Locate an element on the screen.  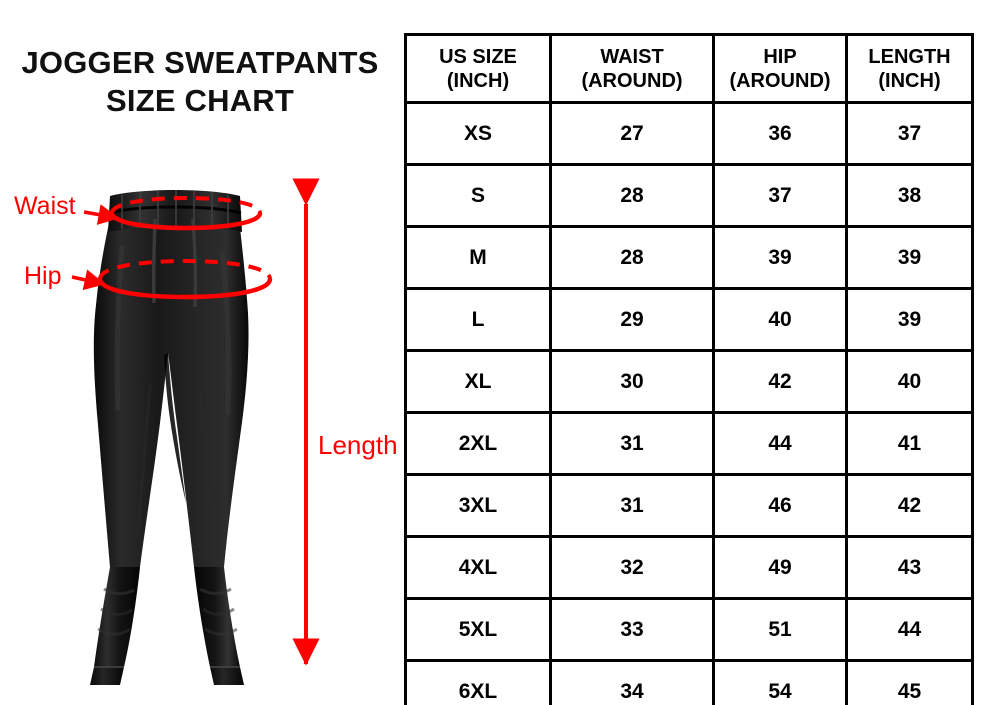
fold-crease-left is located at coordinates (144, 459).